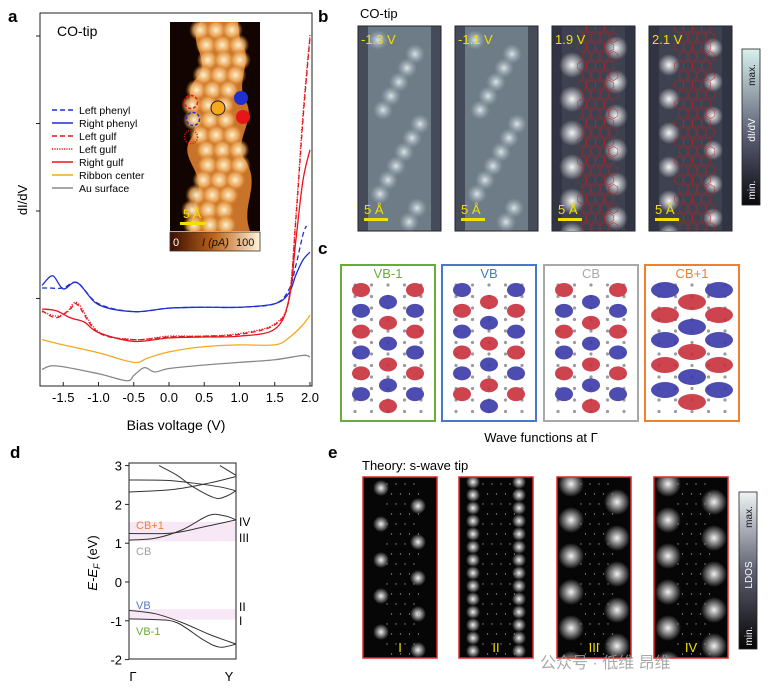 The width and height of the screenshot is (774, 690). Describe the element at coordinates (243, 117) in the screenshot. I see `marker-right-gulf` at that location.